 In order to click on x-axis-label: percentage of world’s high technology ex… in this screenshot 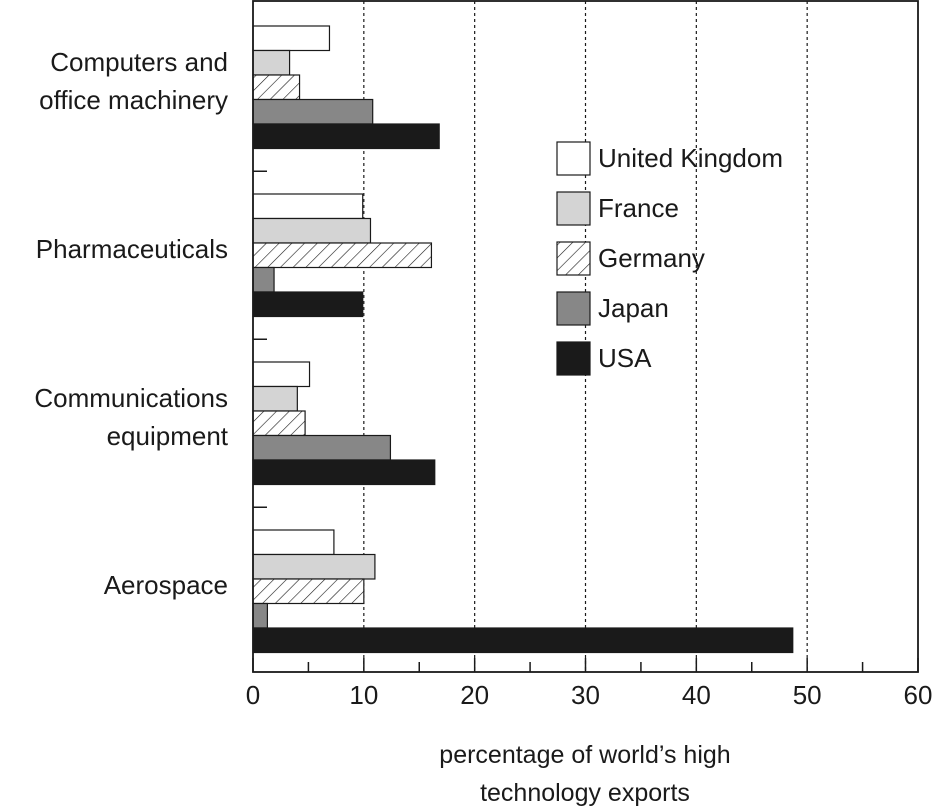, I will do `click(585, 774)`.